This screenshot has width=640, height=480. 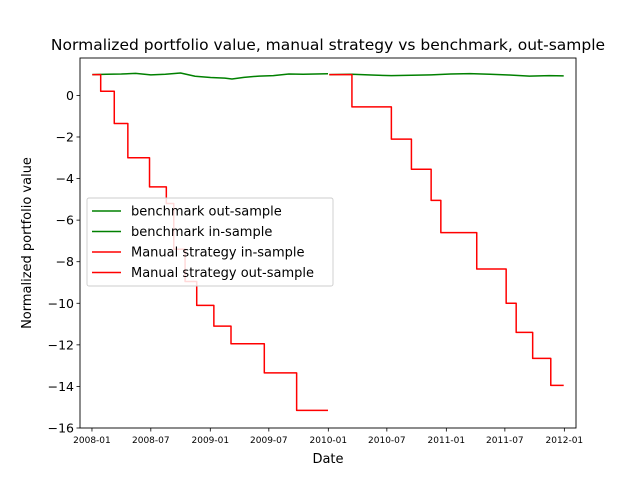 What do you see at coordinates (206, 212) in the screenshot?
I see `legend-entry: benchmark out-sample` at bounding box center [206, 212].